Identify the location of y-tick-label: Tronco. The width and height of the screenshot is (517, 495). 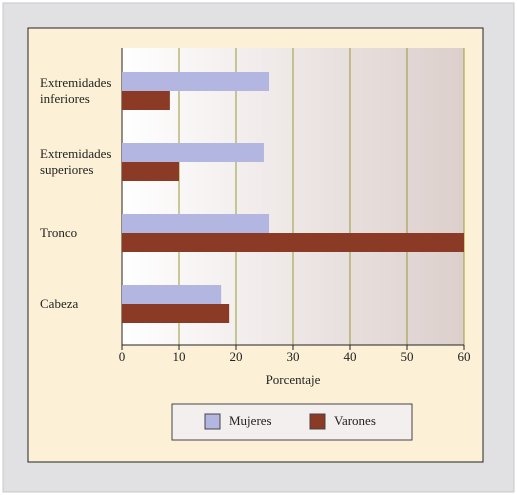
(59, 232).